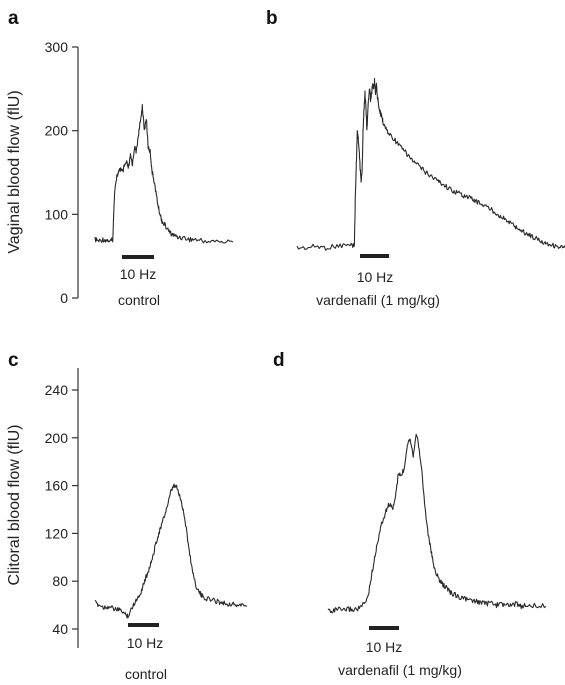  I want to click on condition-label-a: control, so click(139, 300).